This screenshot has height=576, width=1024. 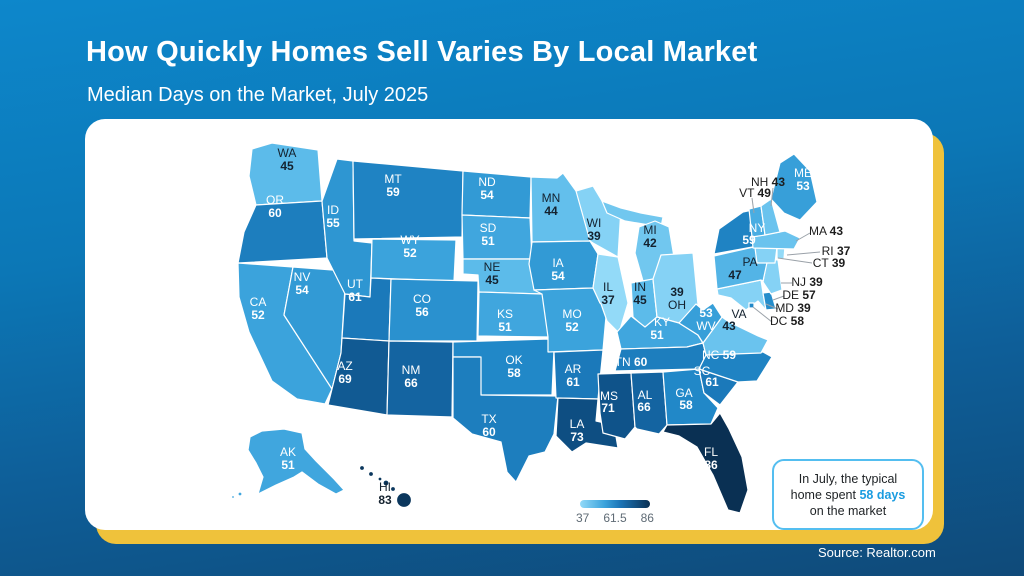 I want to click on state-label-NC: NC 59, so click(x=719, y=355).